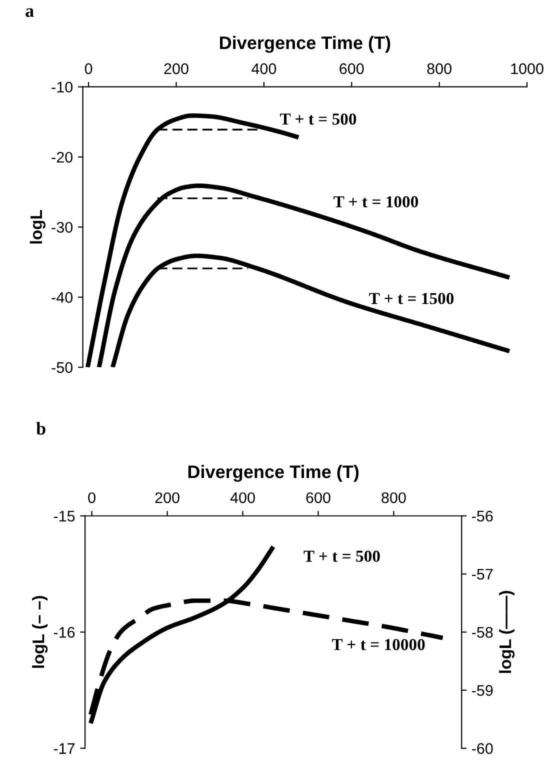  I want to click on chart-title: b, so click(41, 428).